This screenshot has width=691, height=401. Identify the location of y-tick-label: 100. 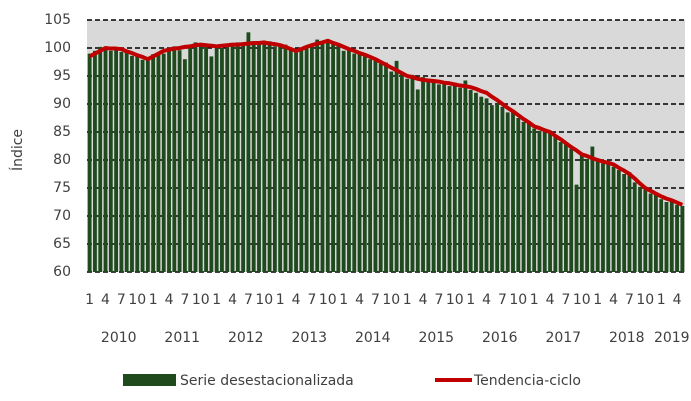
(57, 48).